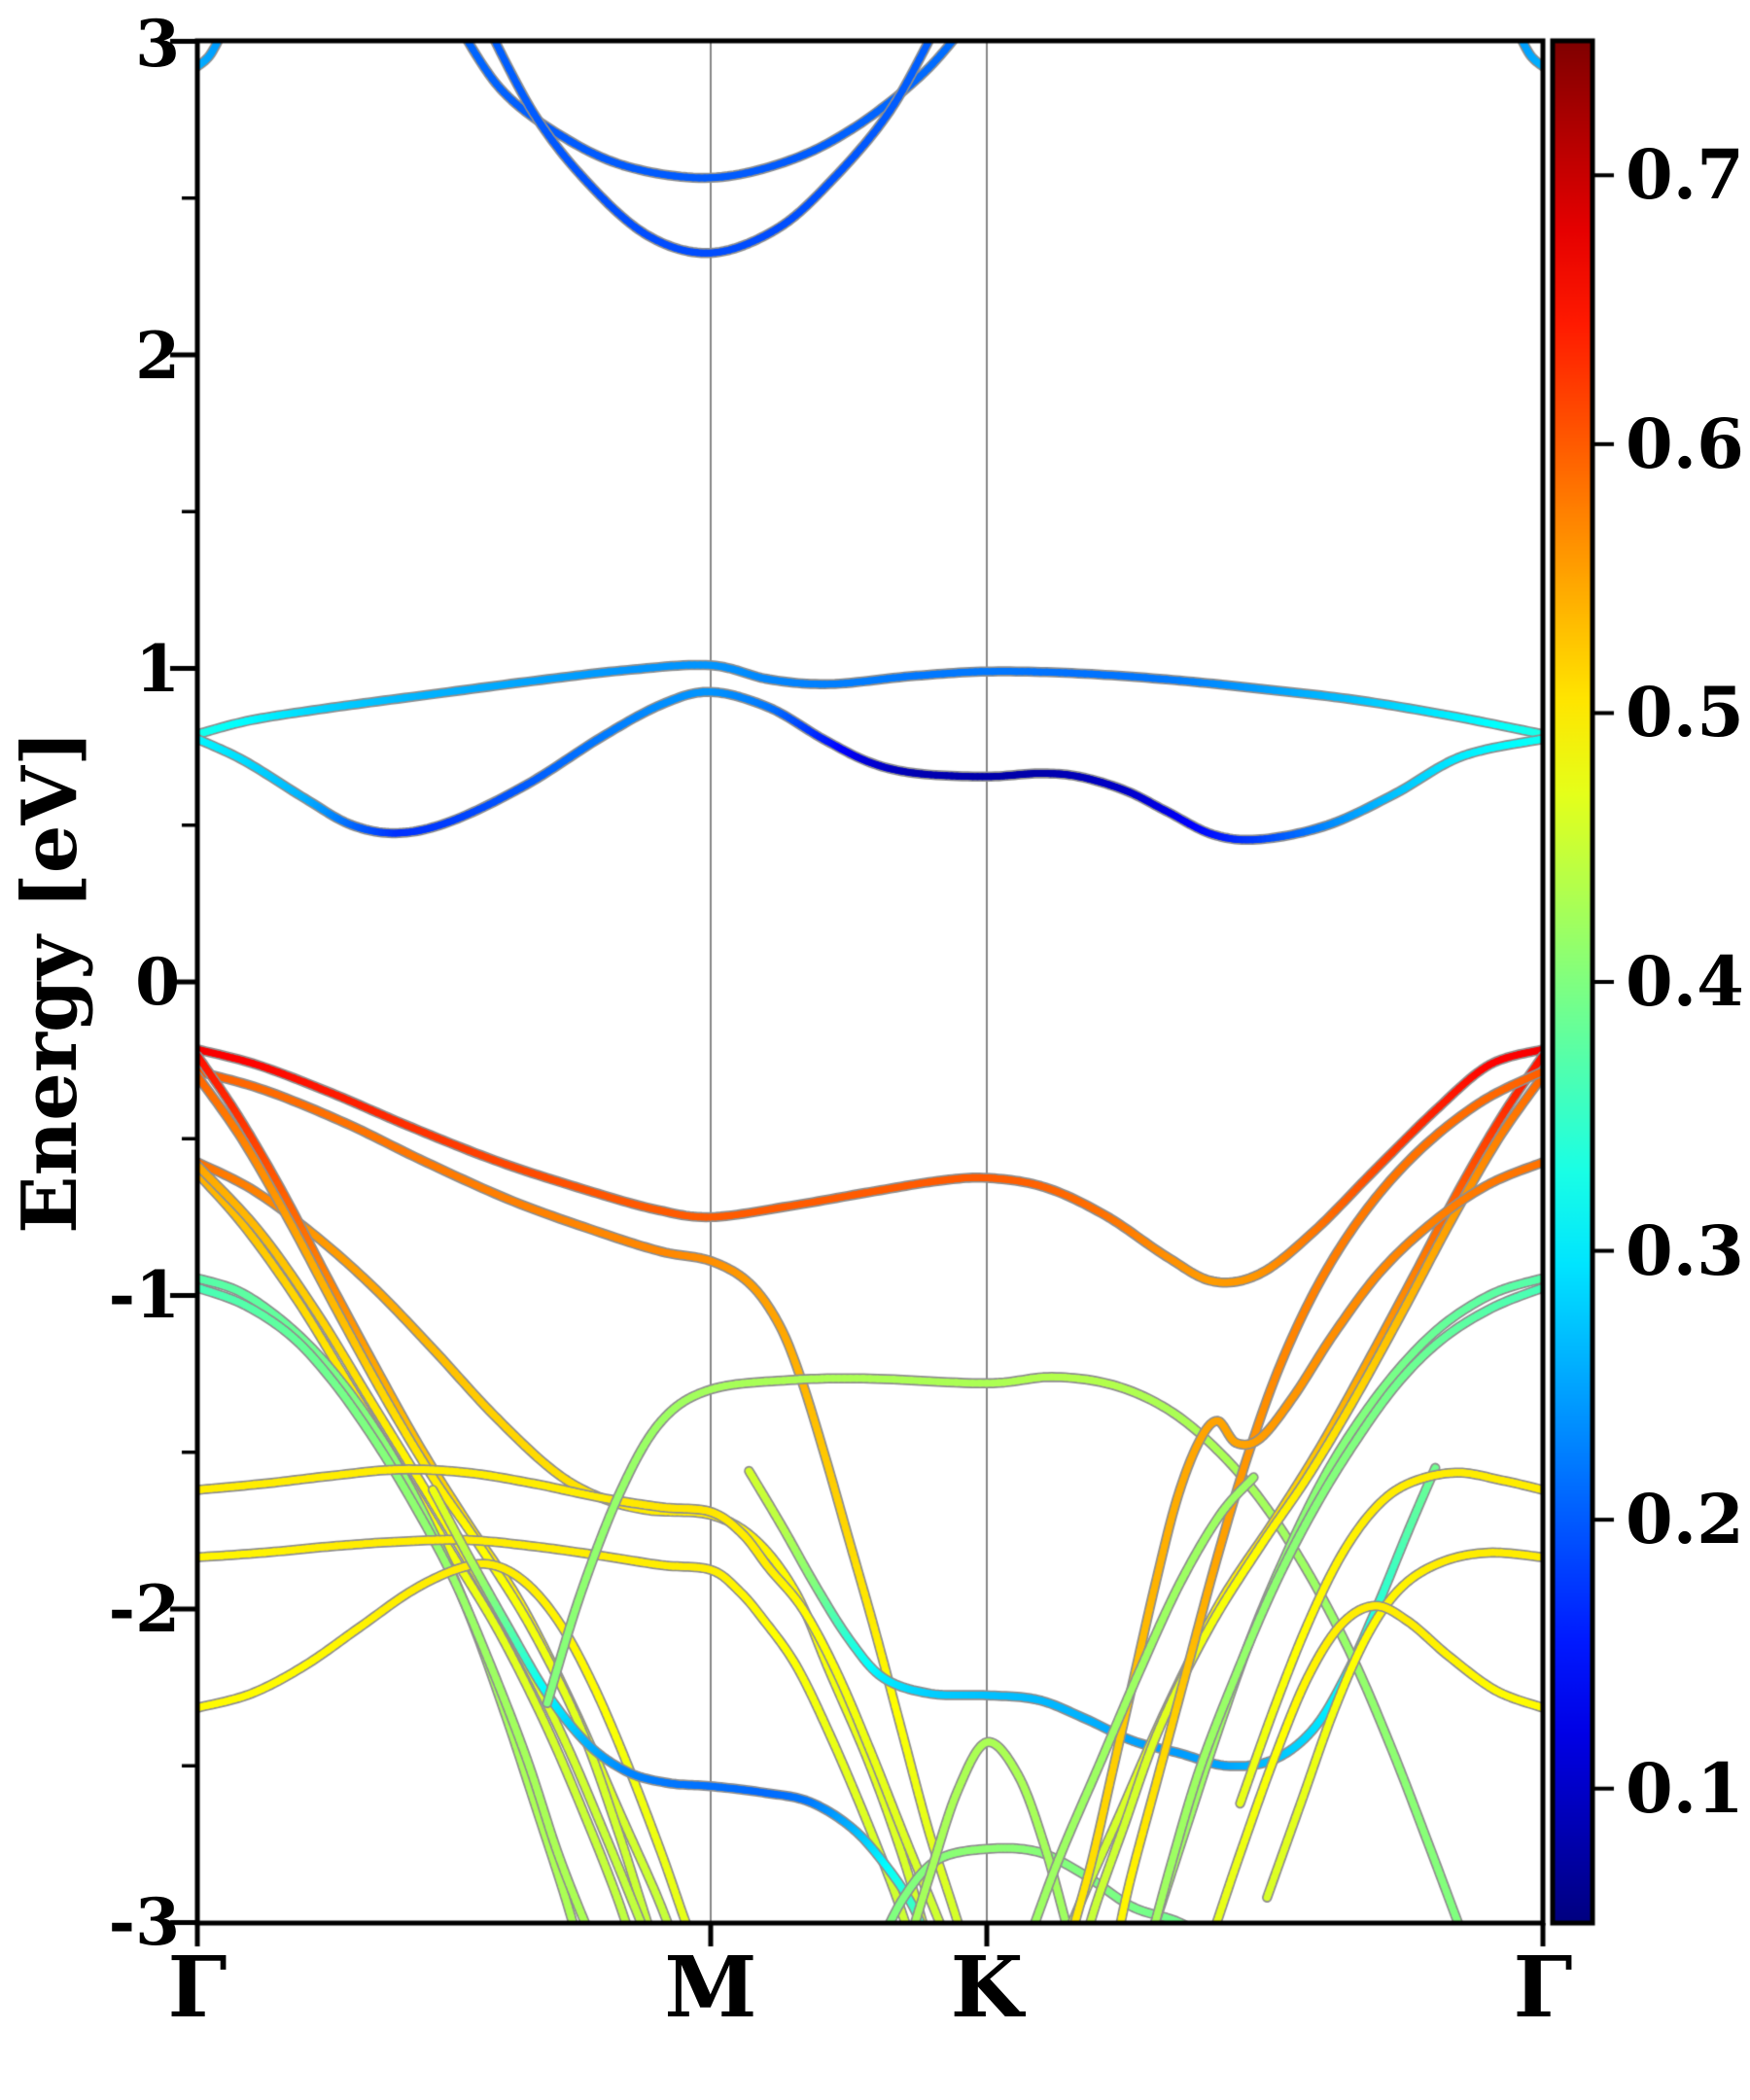 The width and height of the screenshot is (1750, 2100). I want to click on y-tick-label-1: 1, so click(157, 669).